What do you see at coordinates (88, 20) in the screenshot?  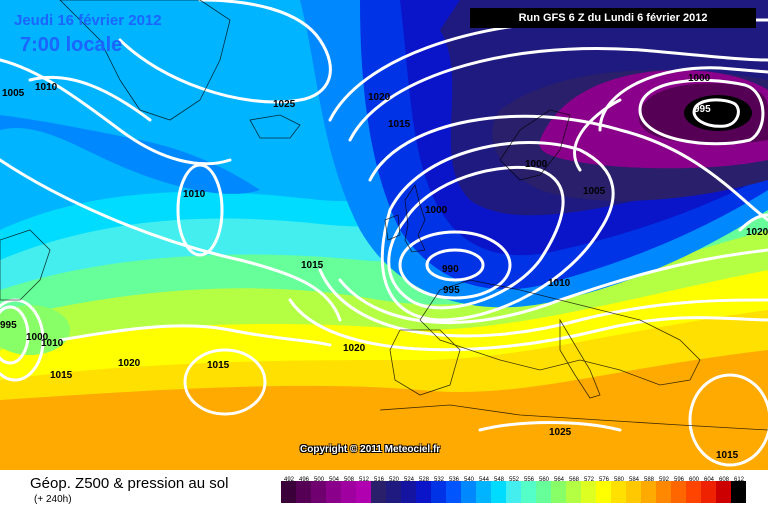 I see `forecast-date: Jeudi 16 février 2012` at bounding box center [88, 20].